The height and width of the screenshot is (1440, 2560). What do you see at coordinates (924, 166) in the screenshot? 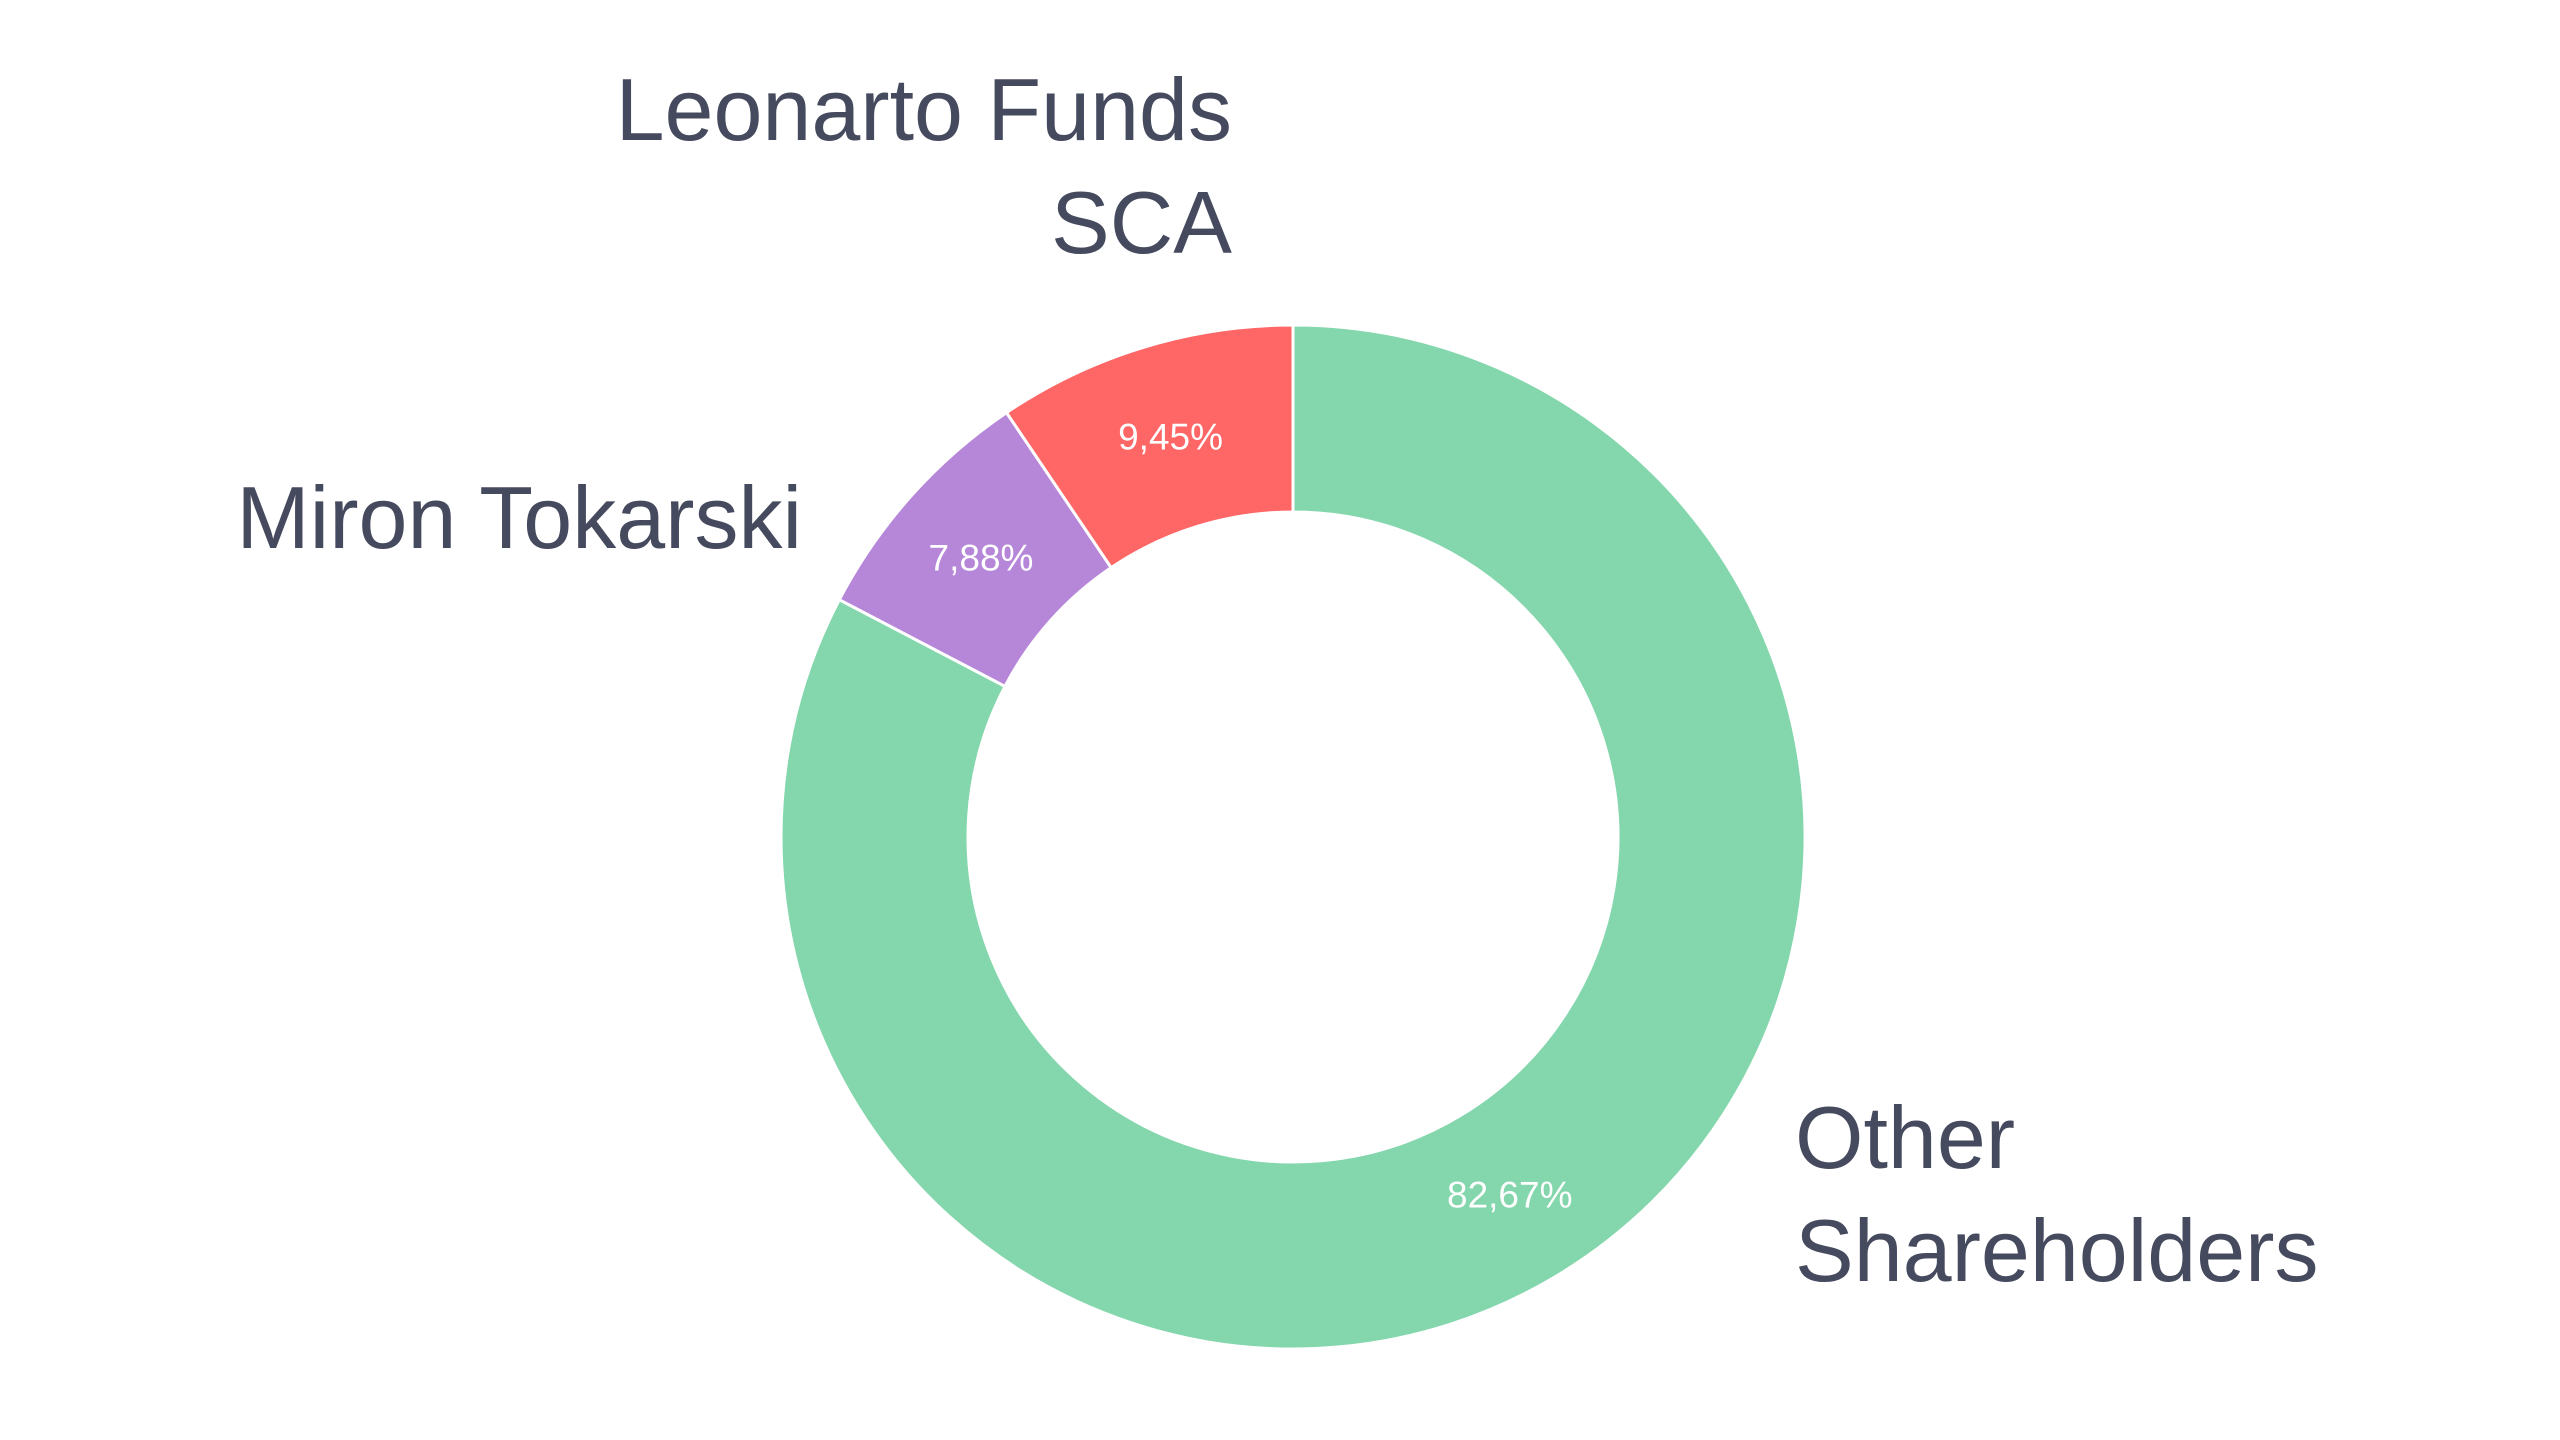
I see `category-label-leonarto-funds-sca: Leonarto Funds SCA` at bounding box center [924, 166].